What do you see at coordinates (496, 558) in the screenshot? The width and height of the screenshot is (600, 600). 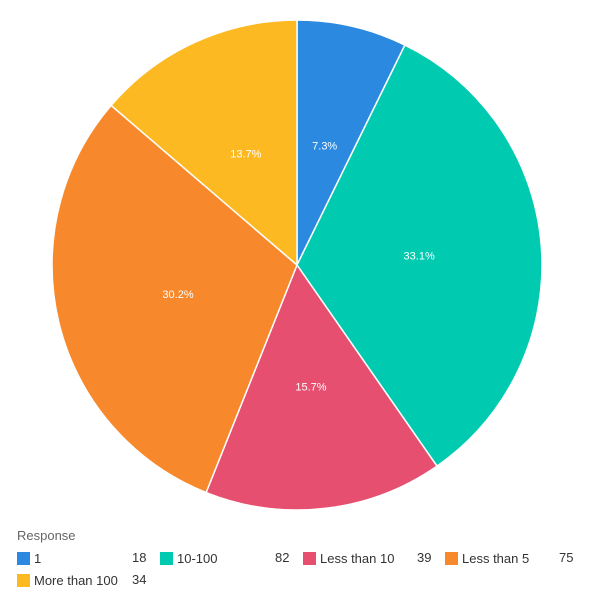 I see `legend-label: Less than 5` at bounding box center [496, 558].